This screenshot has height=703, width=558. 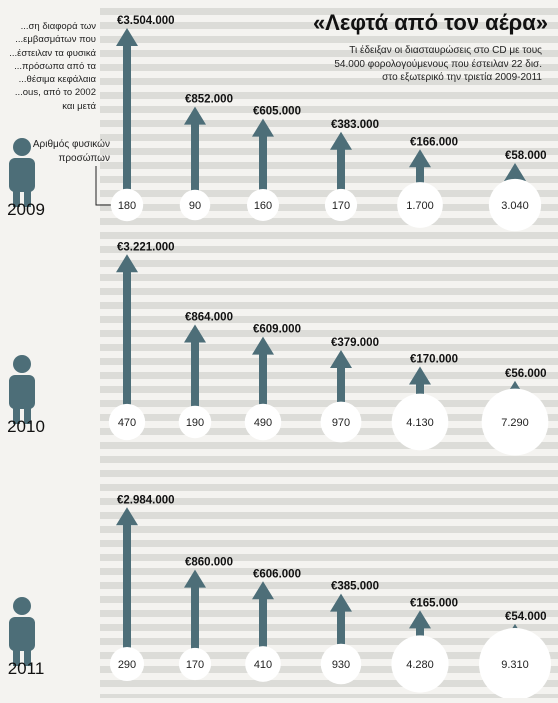 I want to click on persons-value: 180, so click(x=127, y=206).